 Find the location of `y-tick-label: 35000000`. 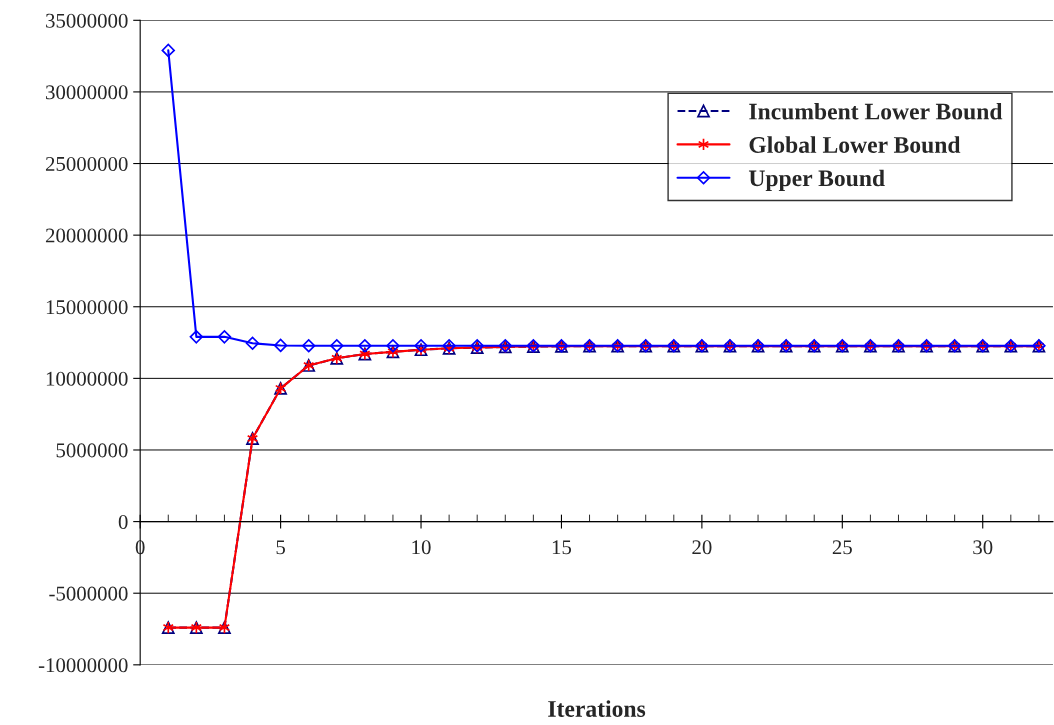

y-tick-label: 35000000 is located at coordinates (87, 20).